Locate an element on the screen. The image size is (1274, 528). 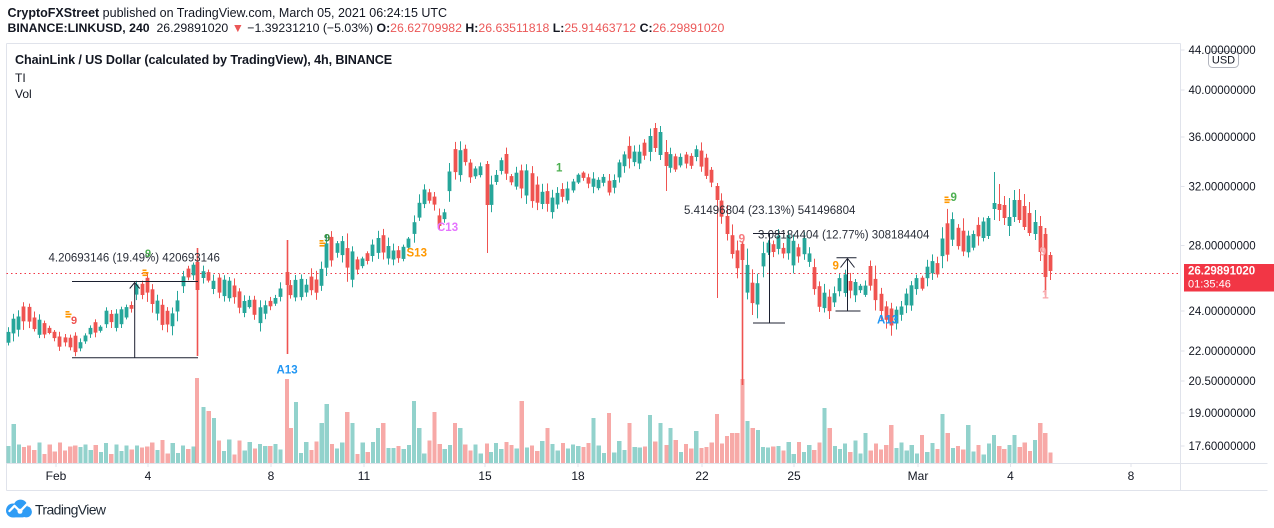
svg-text: 22 is located at coordinates (702, 476).